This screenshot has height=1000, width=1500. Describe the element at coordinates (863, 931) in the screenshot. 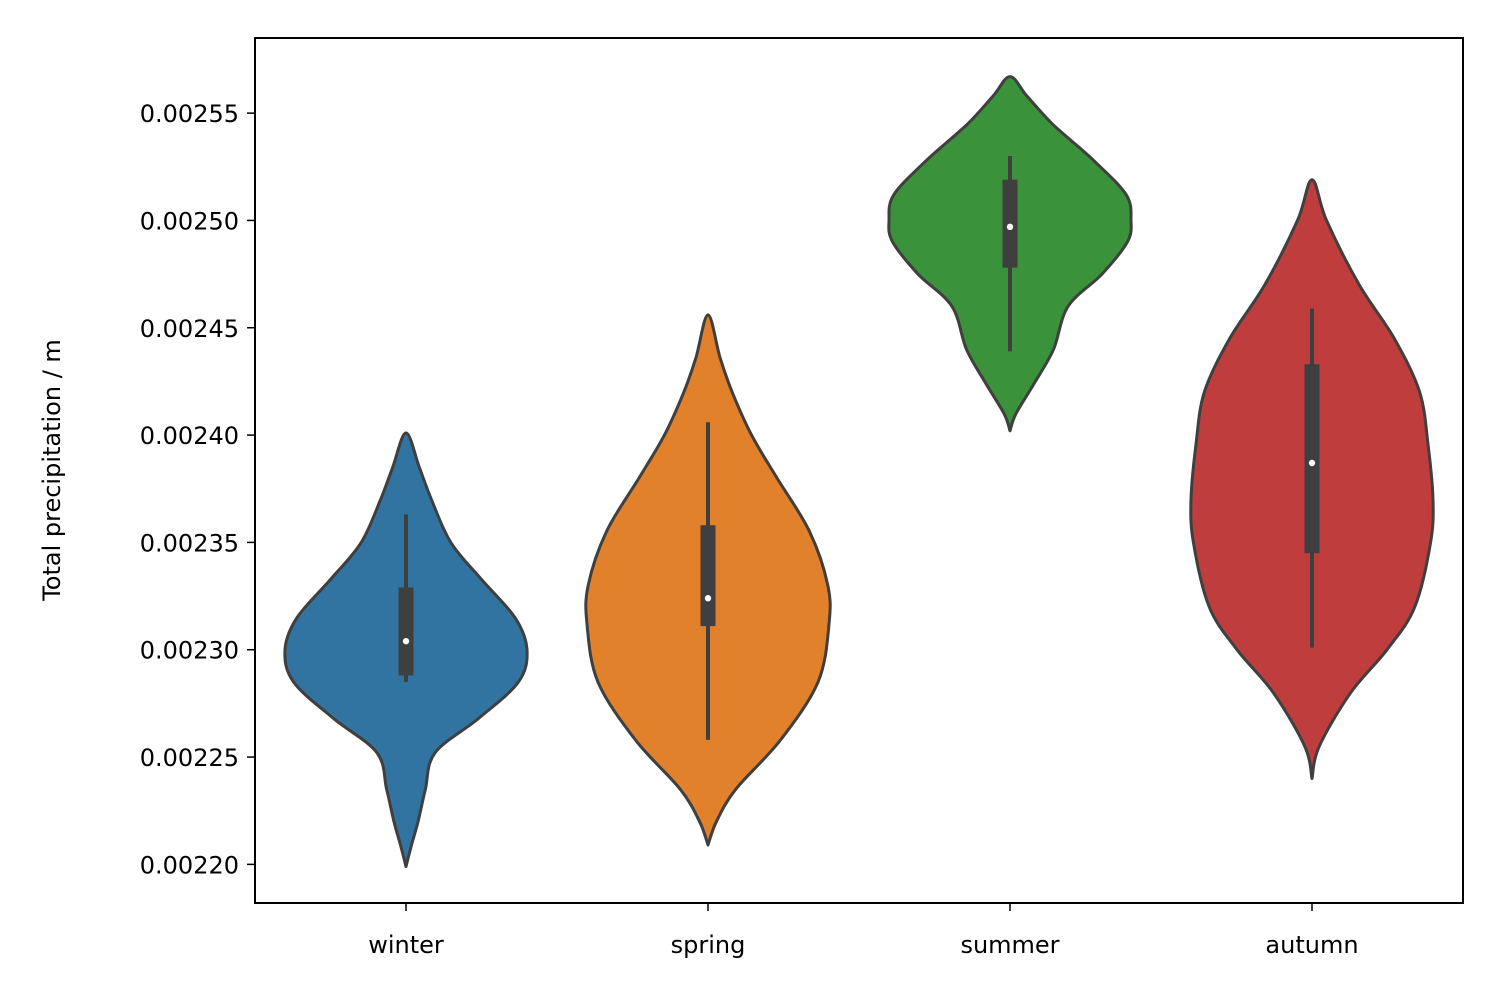

I see `x-axis: winter spring summer autumn` at that location.